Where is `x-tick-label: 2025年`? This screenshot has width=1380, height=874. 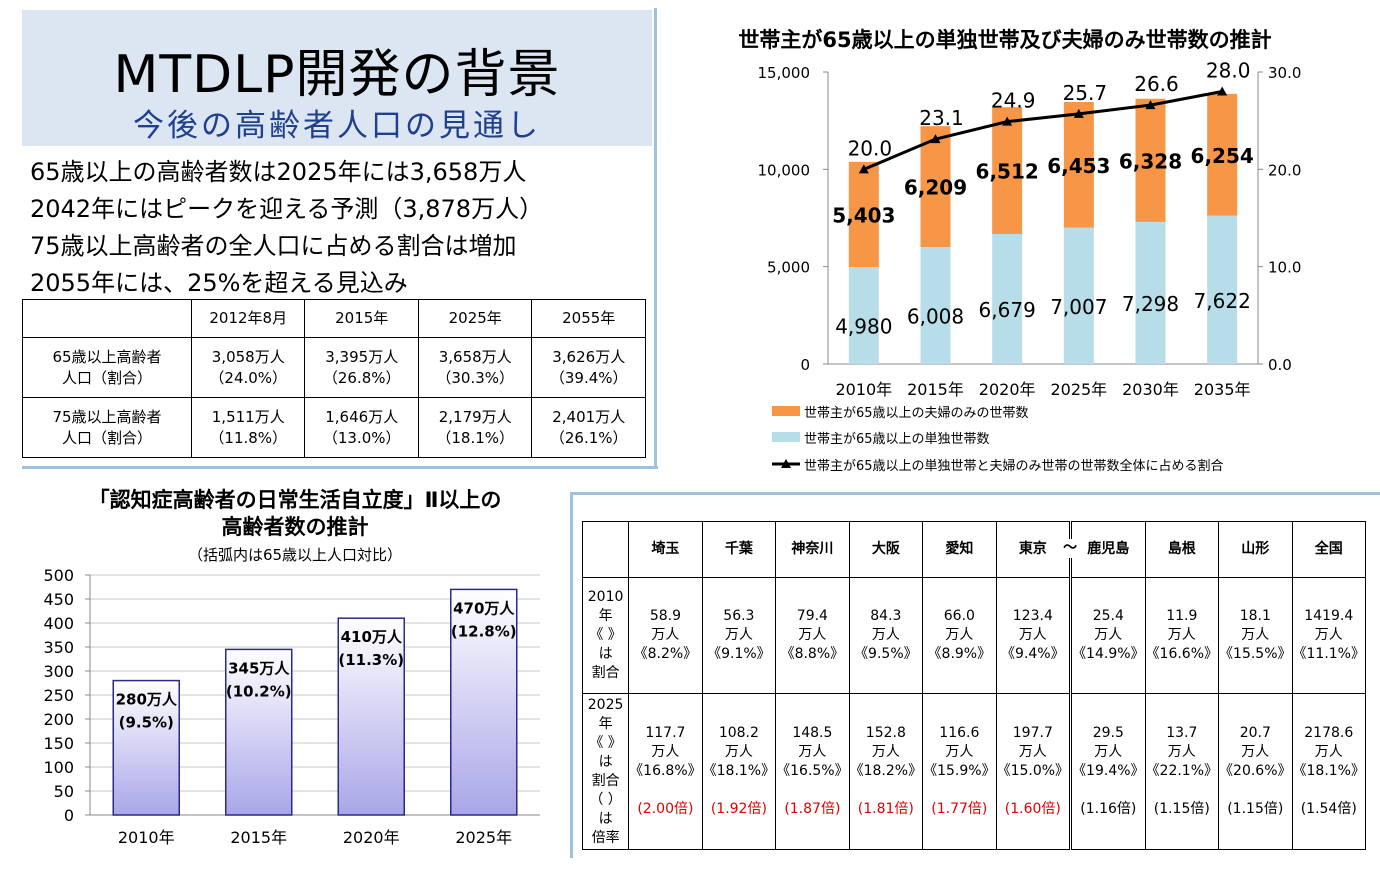 x-tick-label: 2025年 is located at coordinates (483, 837).